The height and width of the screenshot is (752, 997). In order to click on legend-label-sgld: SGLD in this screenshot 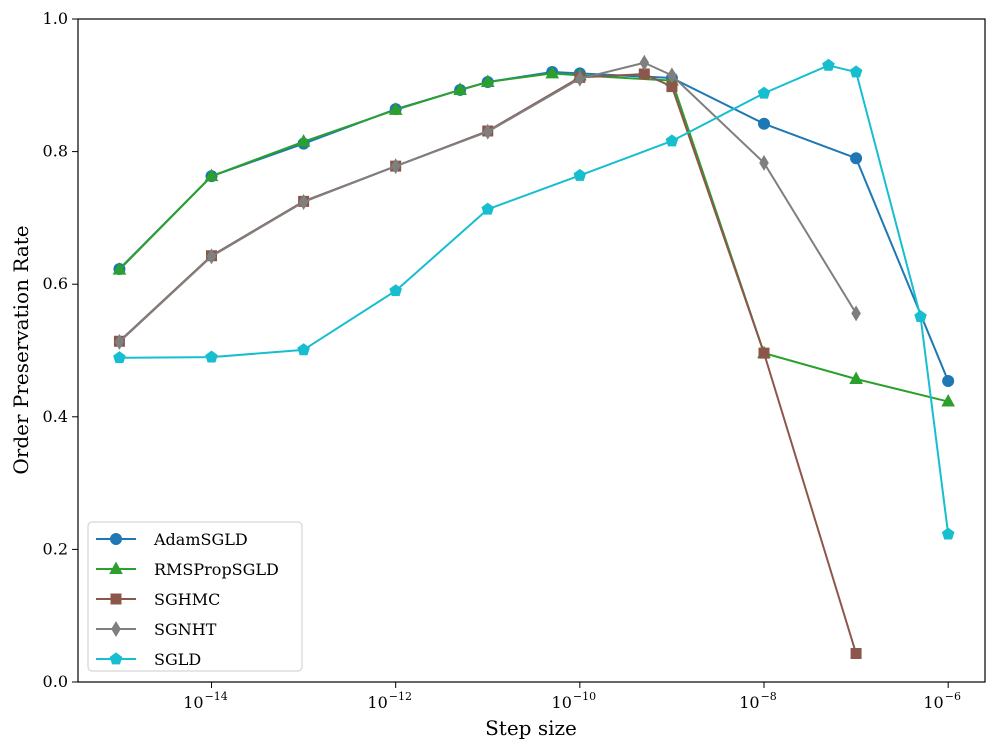, I will do `click(177, 659)`.